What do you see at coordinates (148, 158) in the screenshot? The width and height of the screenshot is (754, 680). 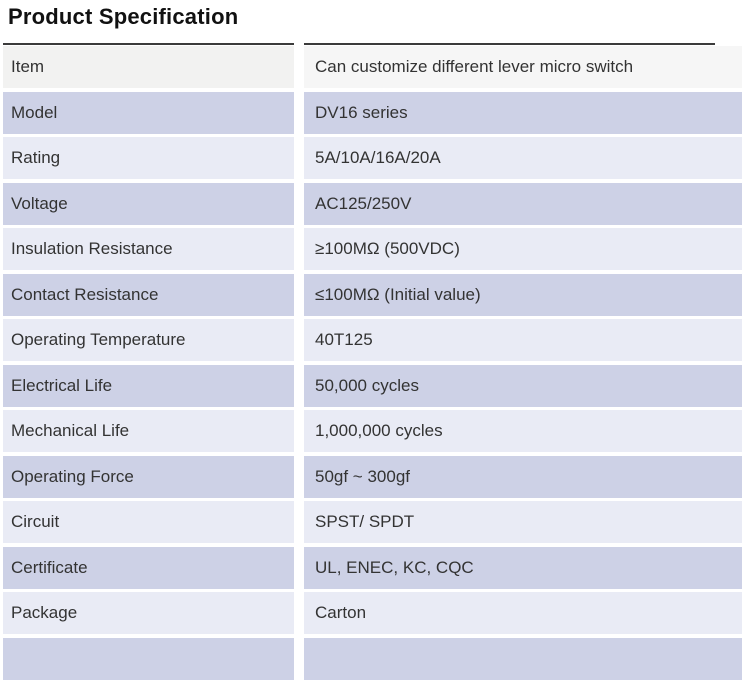 I see `spec-label: Rating` at bounding box center [148, 158].